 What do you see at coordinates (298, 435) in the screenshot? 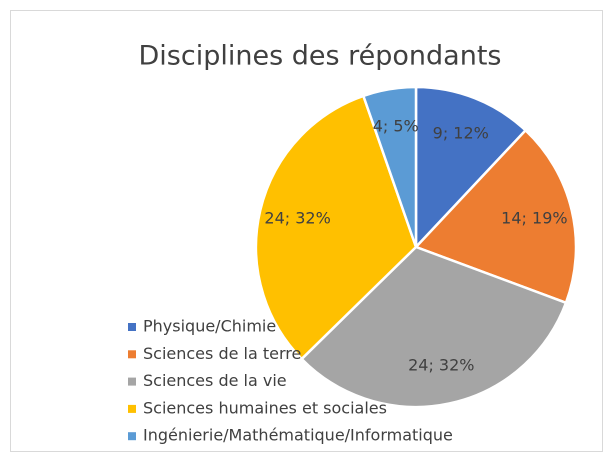
I see `legend-label: Ingénierie/Mathématique/Informatique` at bounding box center [298, 435].